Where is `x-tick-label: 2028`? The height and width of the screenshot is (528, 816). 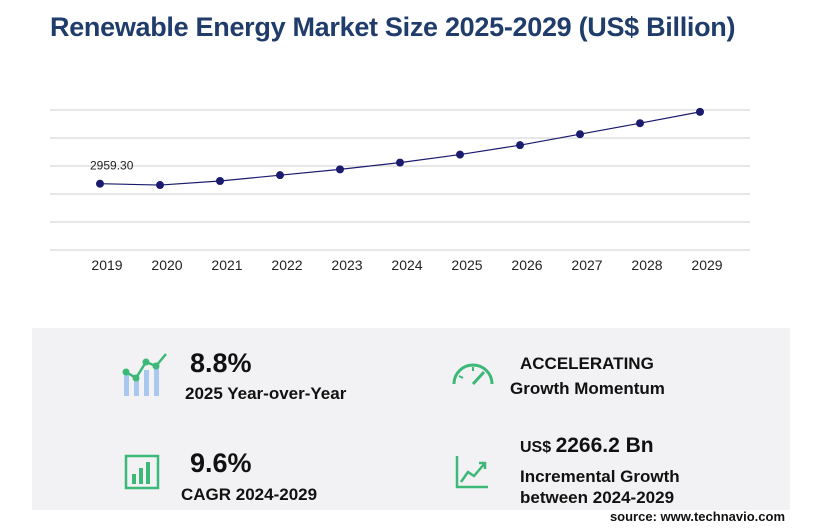
x-tick-label: 2028 is located at coordinates (646, 265).